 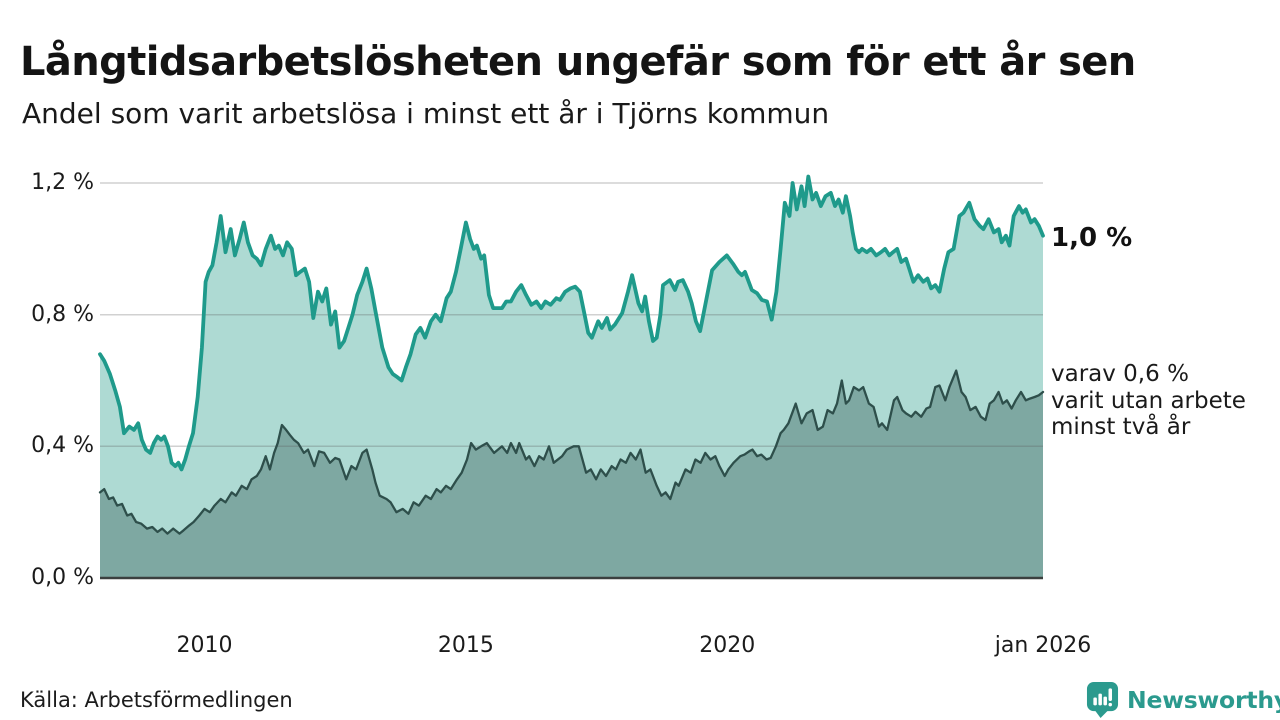 What do you see at coordinates (1203, 699) in the screenshot?
I see `newsworthy-wordmark: Newsworthy` at bounding box center [1203, 699].